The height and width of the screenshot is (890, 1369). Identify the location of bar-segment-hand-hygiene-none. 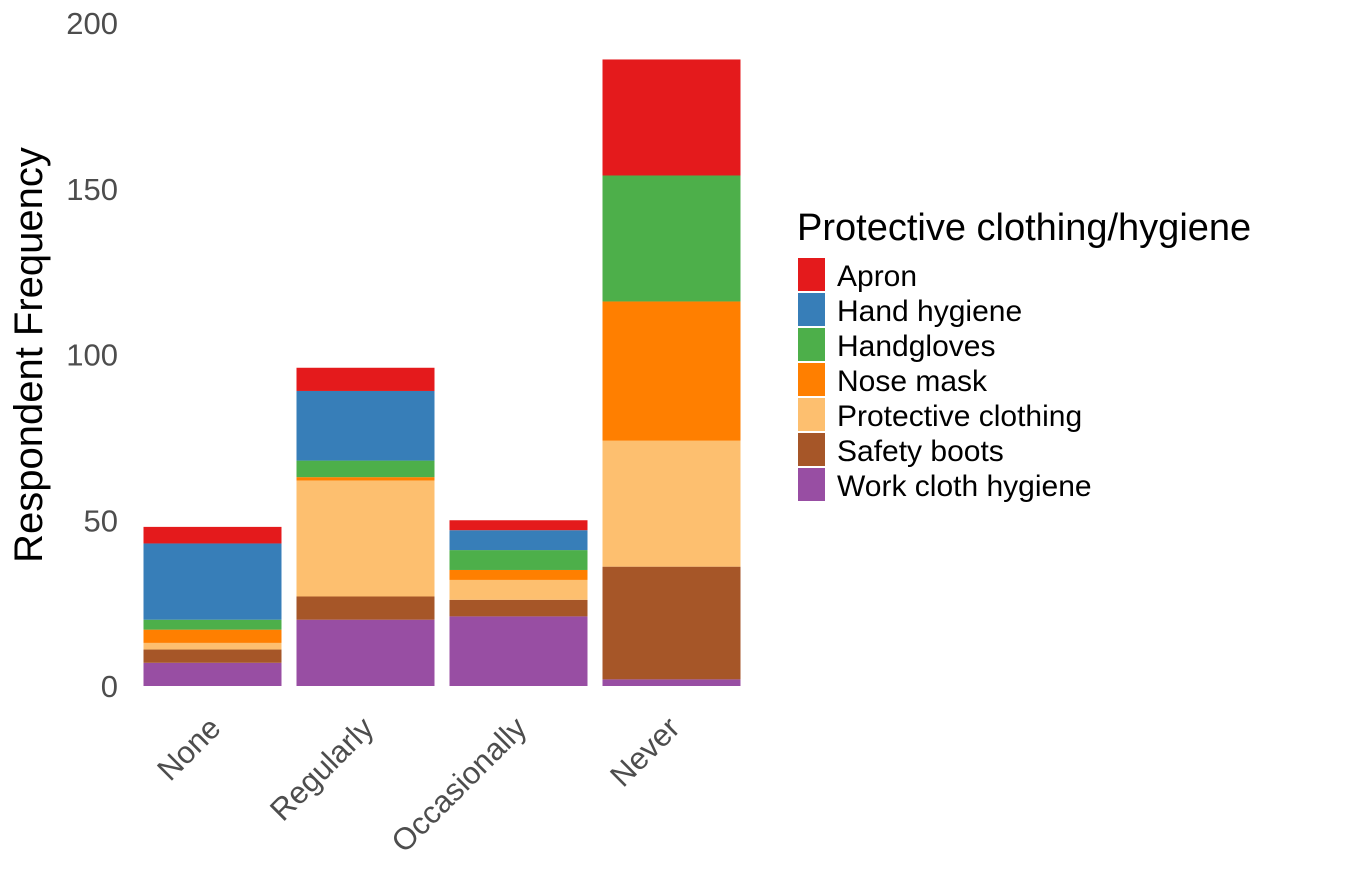
(212, 581).